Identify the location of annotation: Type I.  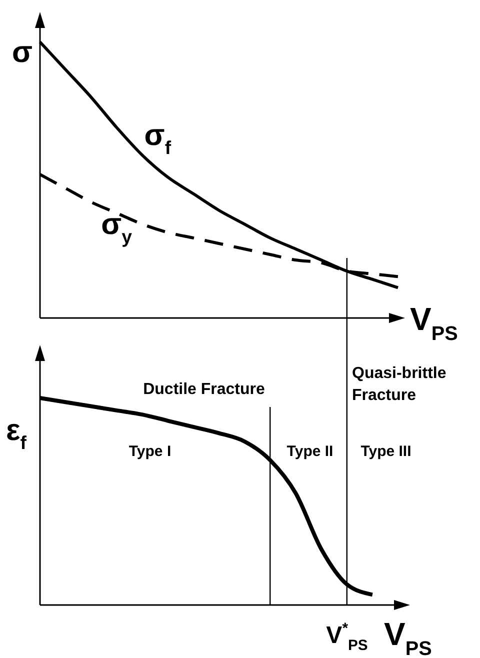
(150, 451).